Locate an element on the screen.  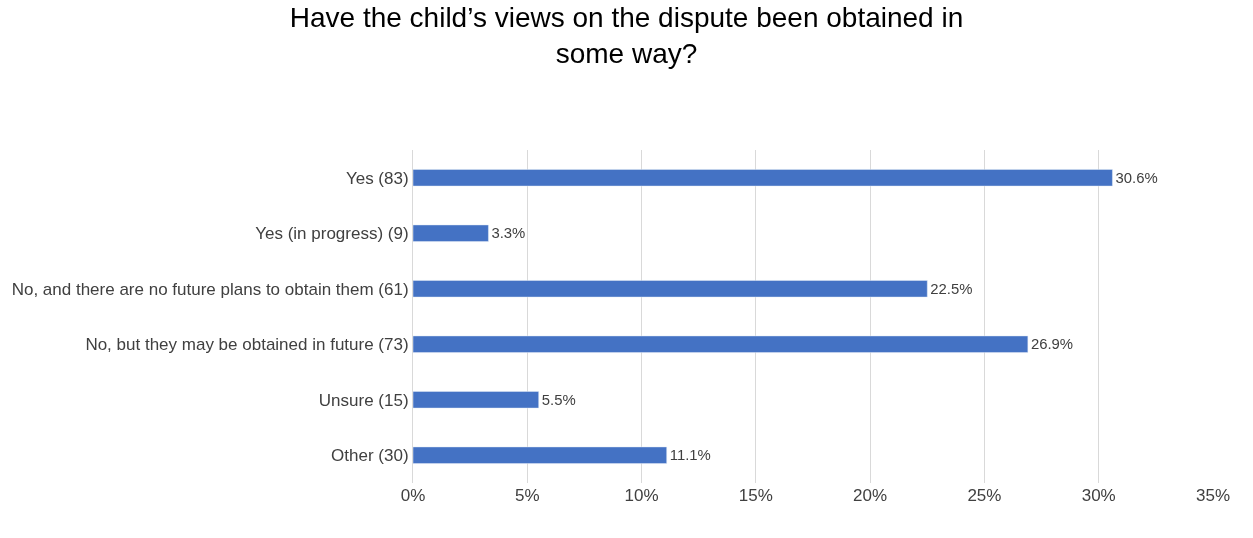
data-label: 3.3% is located at coordinates (508, 233).